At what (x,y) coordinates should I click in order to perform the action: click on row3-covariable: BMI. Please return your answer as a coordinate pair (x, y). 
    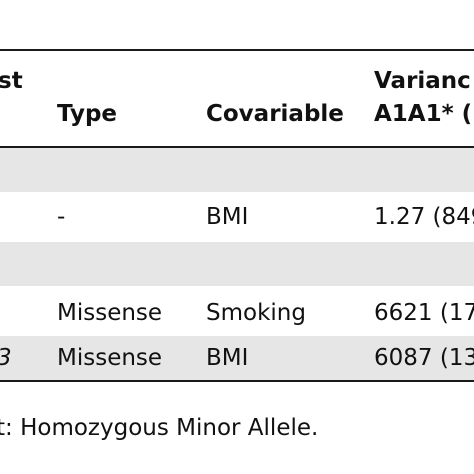
    Looking at the image, I should click on (227, 358).